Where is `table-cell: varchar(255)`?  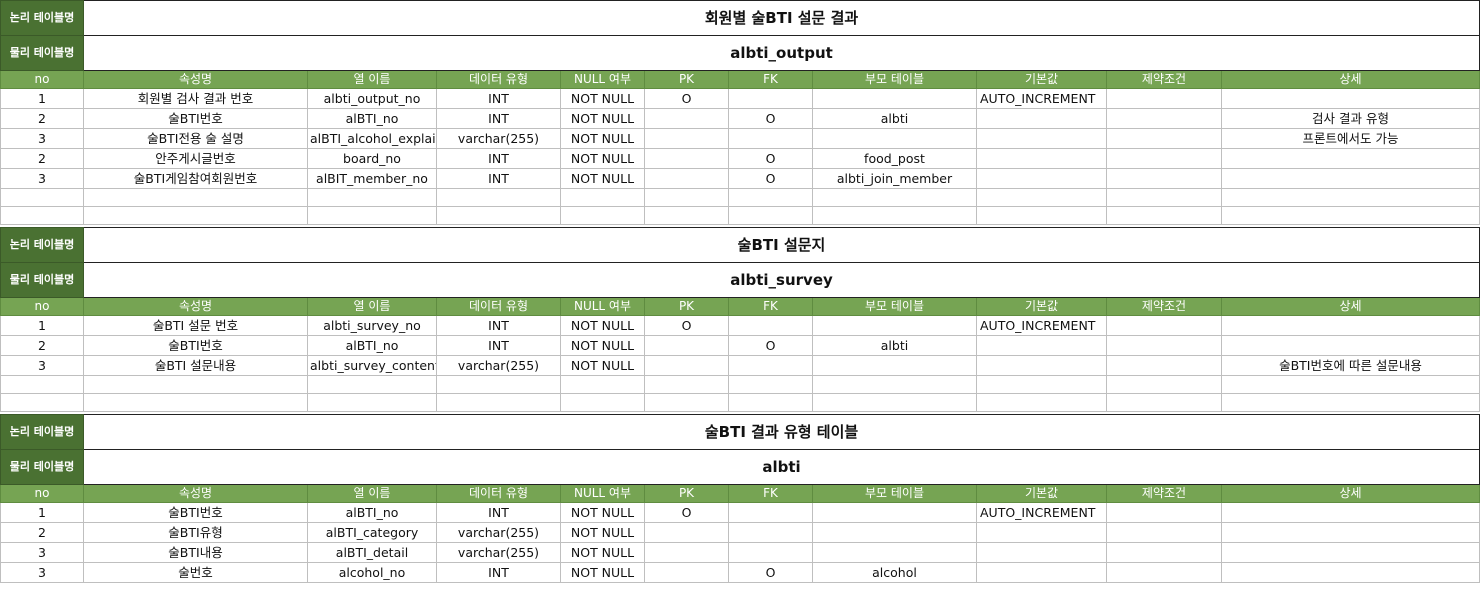
table-cell: varchar(255) is located at coordinates (498, 552).